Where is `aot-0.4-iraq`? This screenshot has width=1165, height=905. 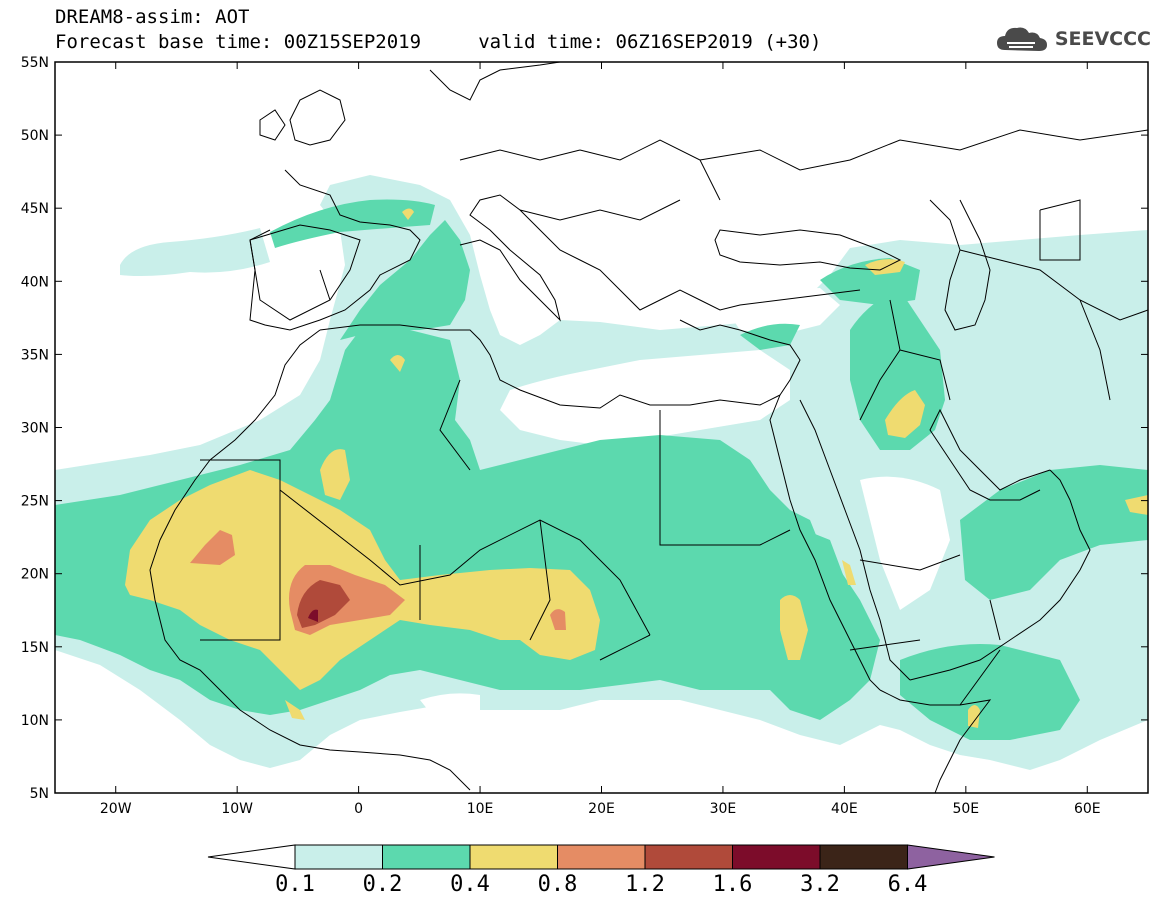 aot-0.4-iraq is located at coordinates (905, 414).